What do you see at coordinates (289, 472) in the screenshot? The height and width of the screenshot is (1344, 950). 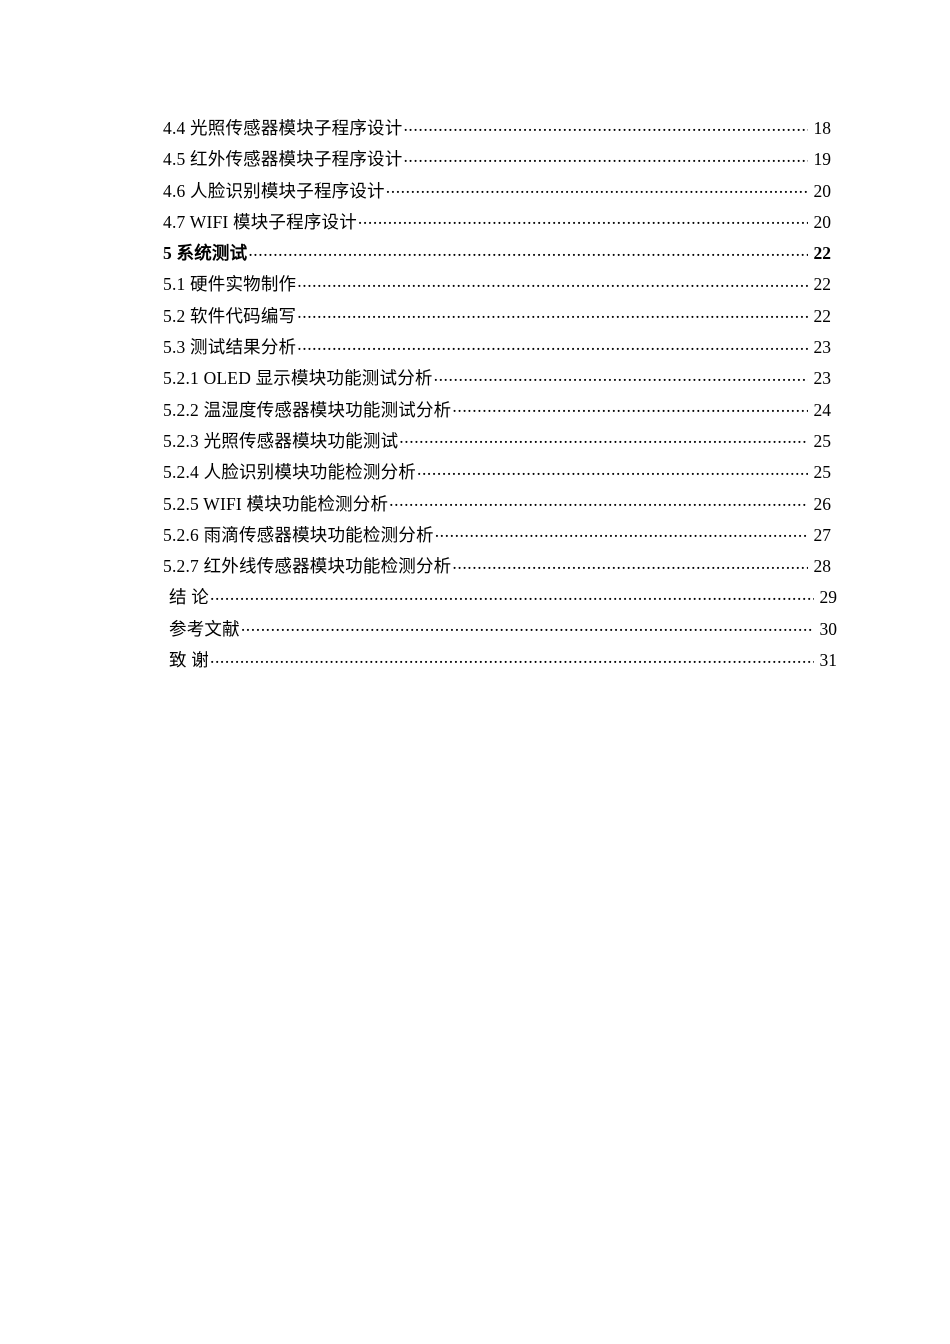 I see `toc-entry-title: 5.2.4 人脸识别模块功能检测分析` at bounding box center [289, 472].